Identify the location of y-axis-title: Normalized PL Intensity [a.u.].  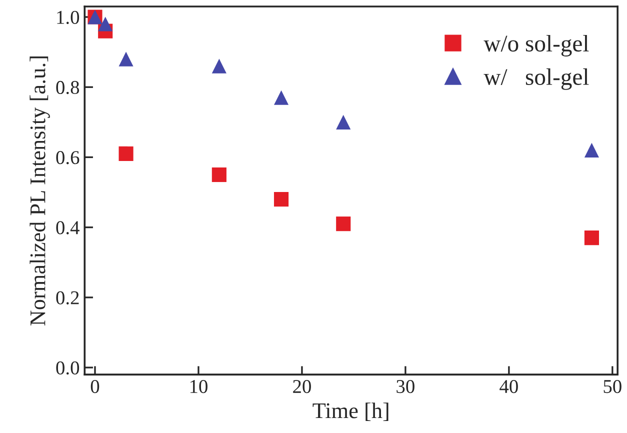
(40, 191).